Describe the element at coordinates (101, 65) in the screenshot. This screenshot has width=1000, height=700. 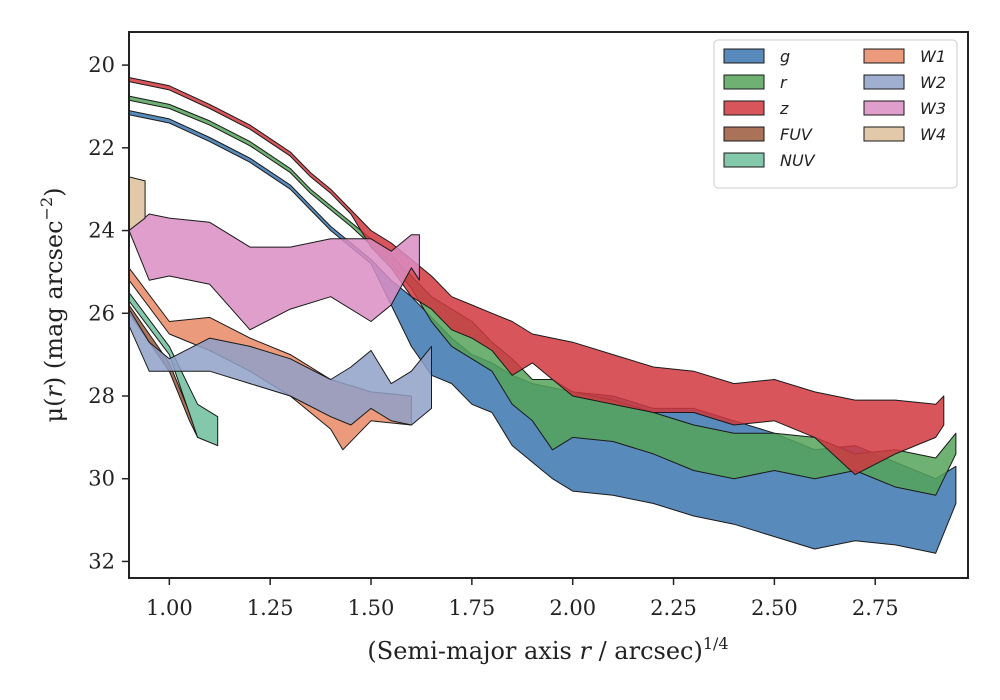
I see `y-tick-label: 20` at that location.